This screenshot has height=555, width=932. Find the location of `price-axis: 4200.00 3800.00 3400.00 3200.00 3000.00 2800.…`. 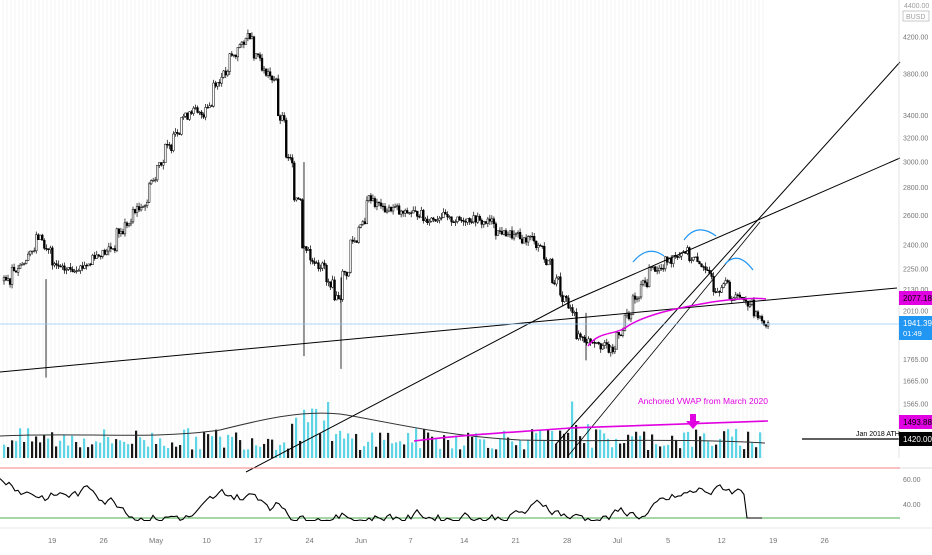

price-axis: 4200.00 3800.00 3400.00 3200.00 3000.00 2800.… is located at coordinates (913, 229).